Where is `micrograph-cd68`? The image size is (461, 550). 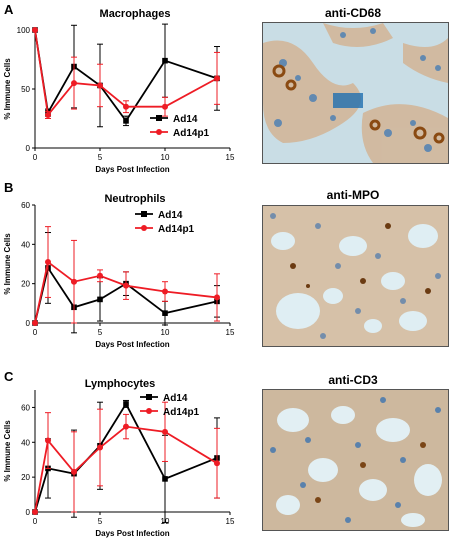 micrograph-cd68 is located at coordinates (355, 93).